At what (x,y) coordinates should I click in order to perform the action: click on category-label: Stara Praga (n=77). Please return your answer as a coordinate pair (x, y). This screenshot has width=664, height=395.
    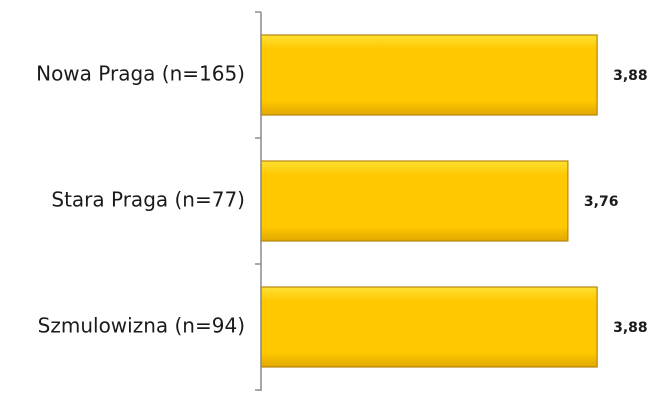
    Looking at the image, I should click on (148, 200).